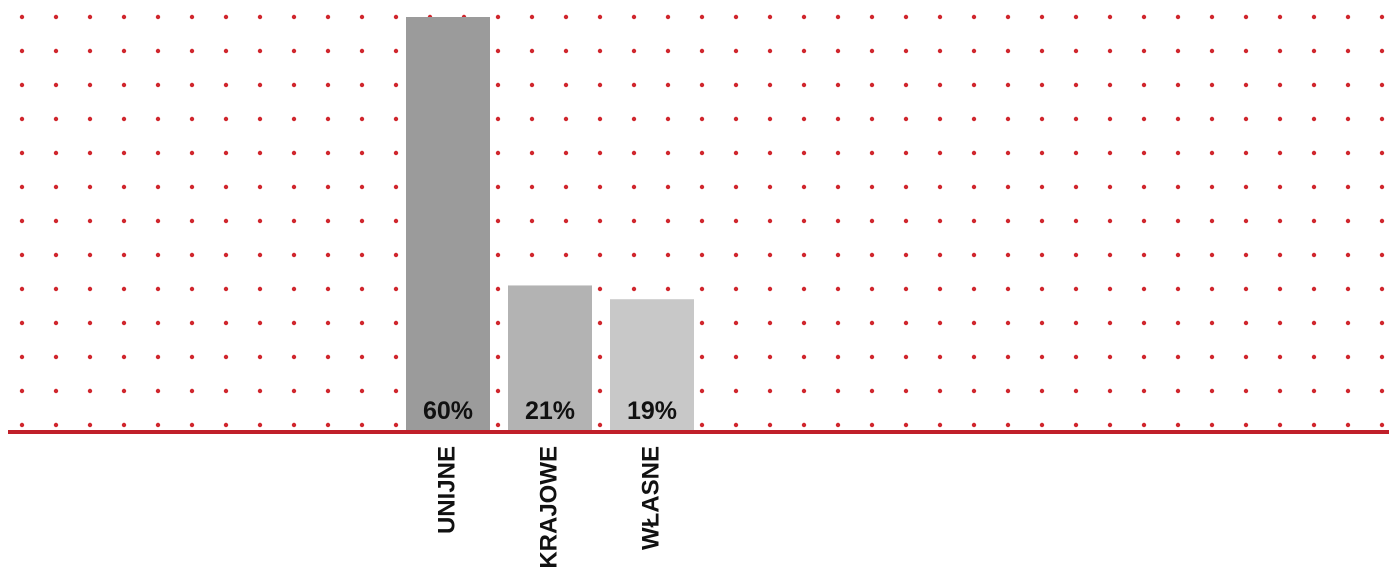 The width and height of the screenshot is (1389, 582). I want to click on bar-value-label: 60%, so click(448, 411).